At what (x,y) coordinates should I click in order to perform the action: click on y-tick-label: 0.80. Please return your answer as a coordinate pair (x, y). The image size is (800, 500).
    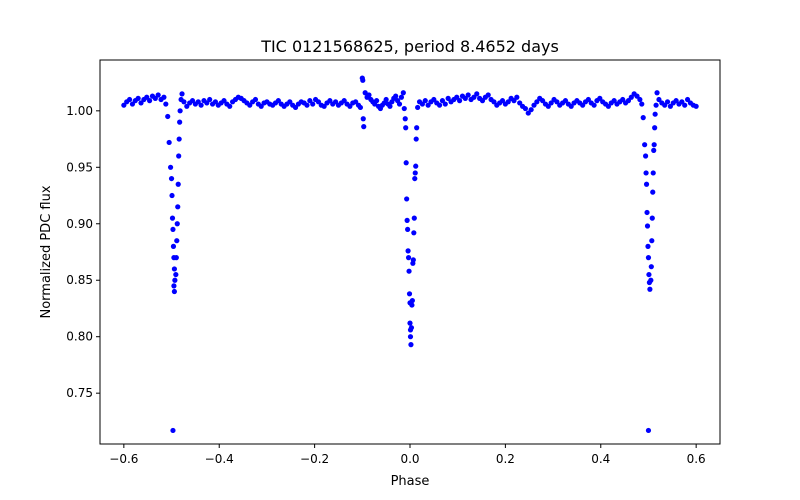
    Looking at the image, I should click on (79, 337).